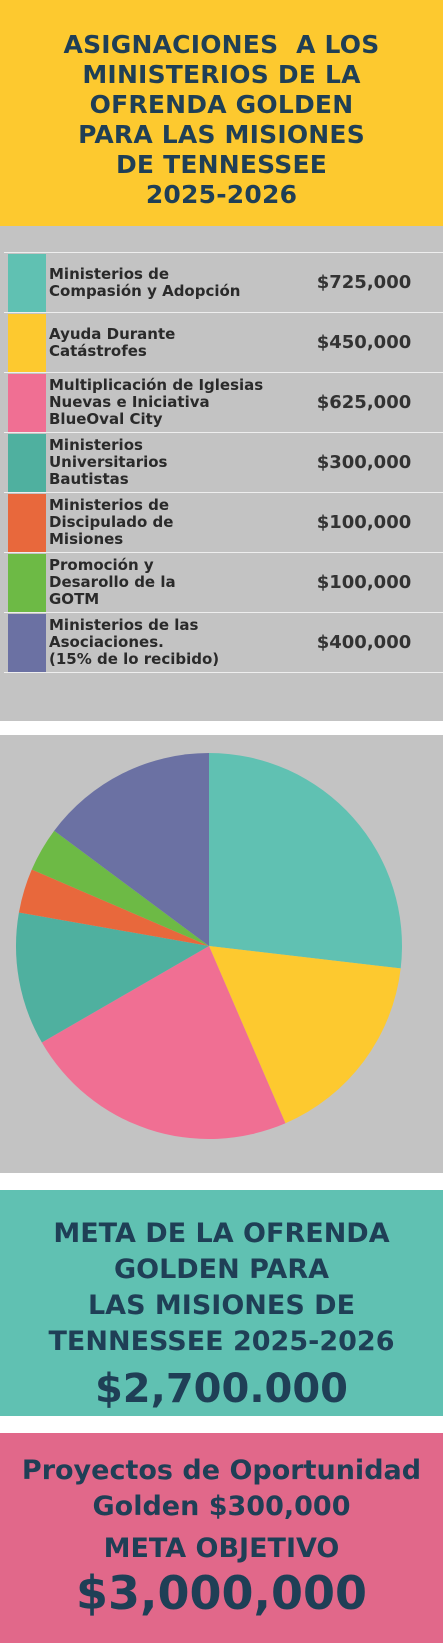 This screenshot has width=443, height=1643. I want to click on allocation-amount: $725,000, so click(364, 282).